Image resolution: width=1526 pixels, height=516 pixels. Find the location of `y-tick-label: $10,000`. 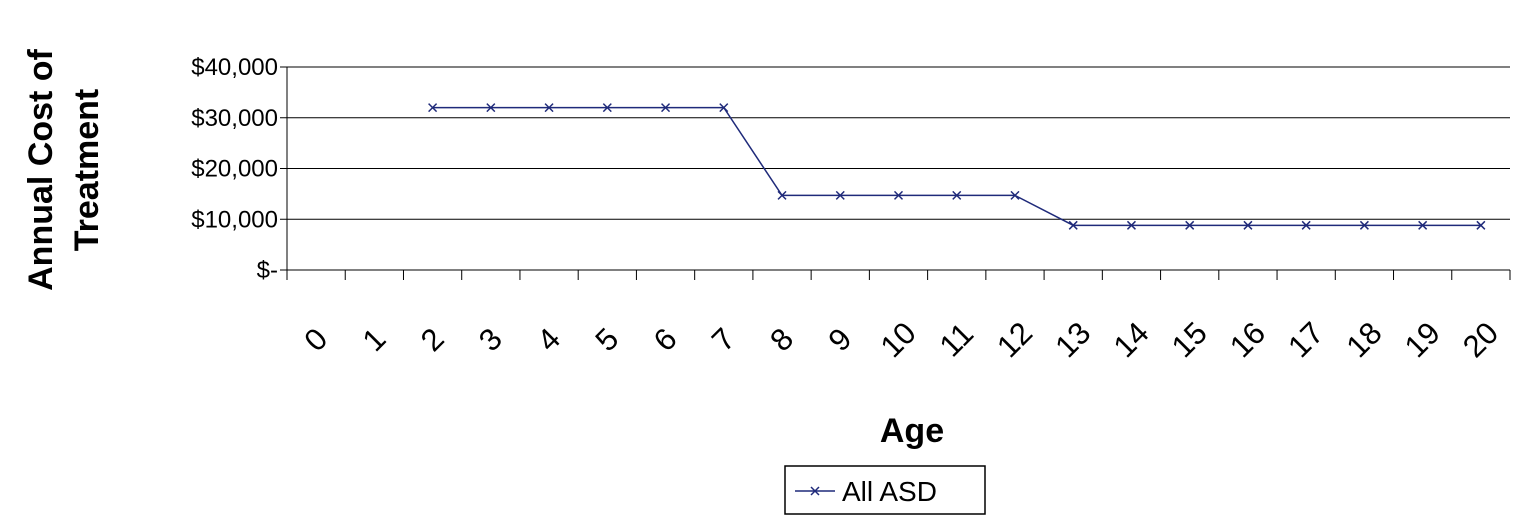

y-tick-label: $10,000 is located at coordinates (234, 219).